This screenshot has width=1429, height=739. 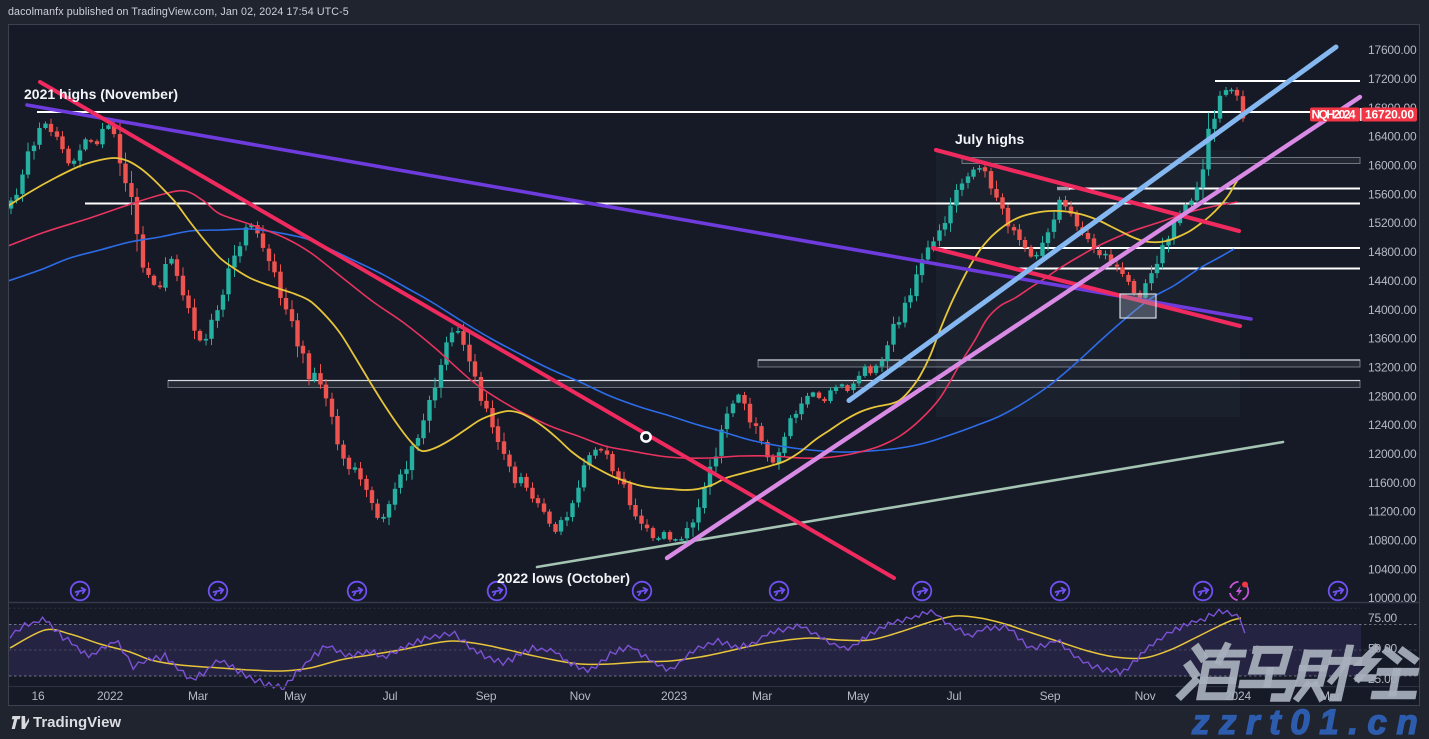 What do you see at coordinates (674, 696) in the screenshot?
I see `svg-text: 2023` at bounding box center [674, 696].